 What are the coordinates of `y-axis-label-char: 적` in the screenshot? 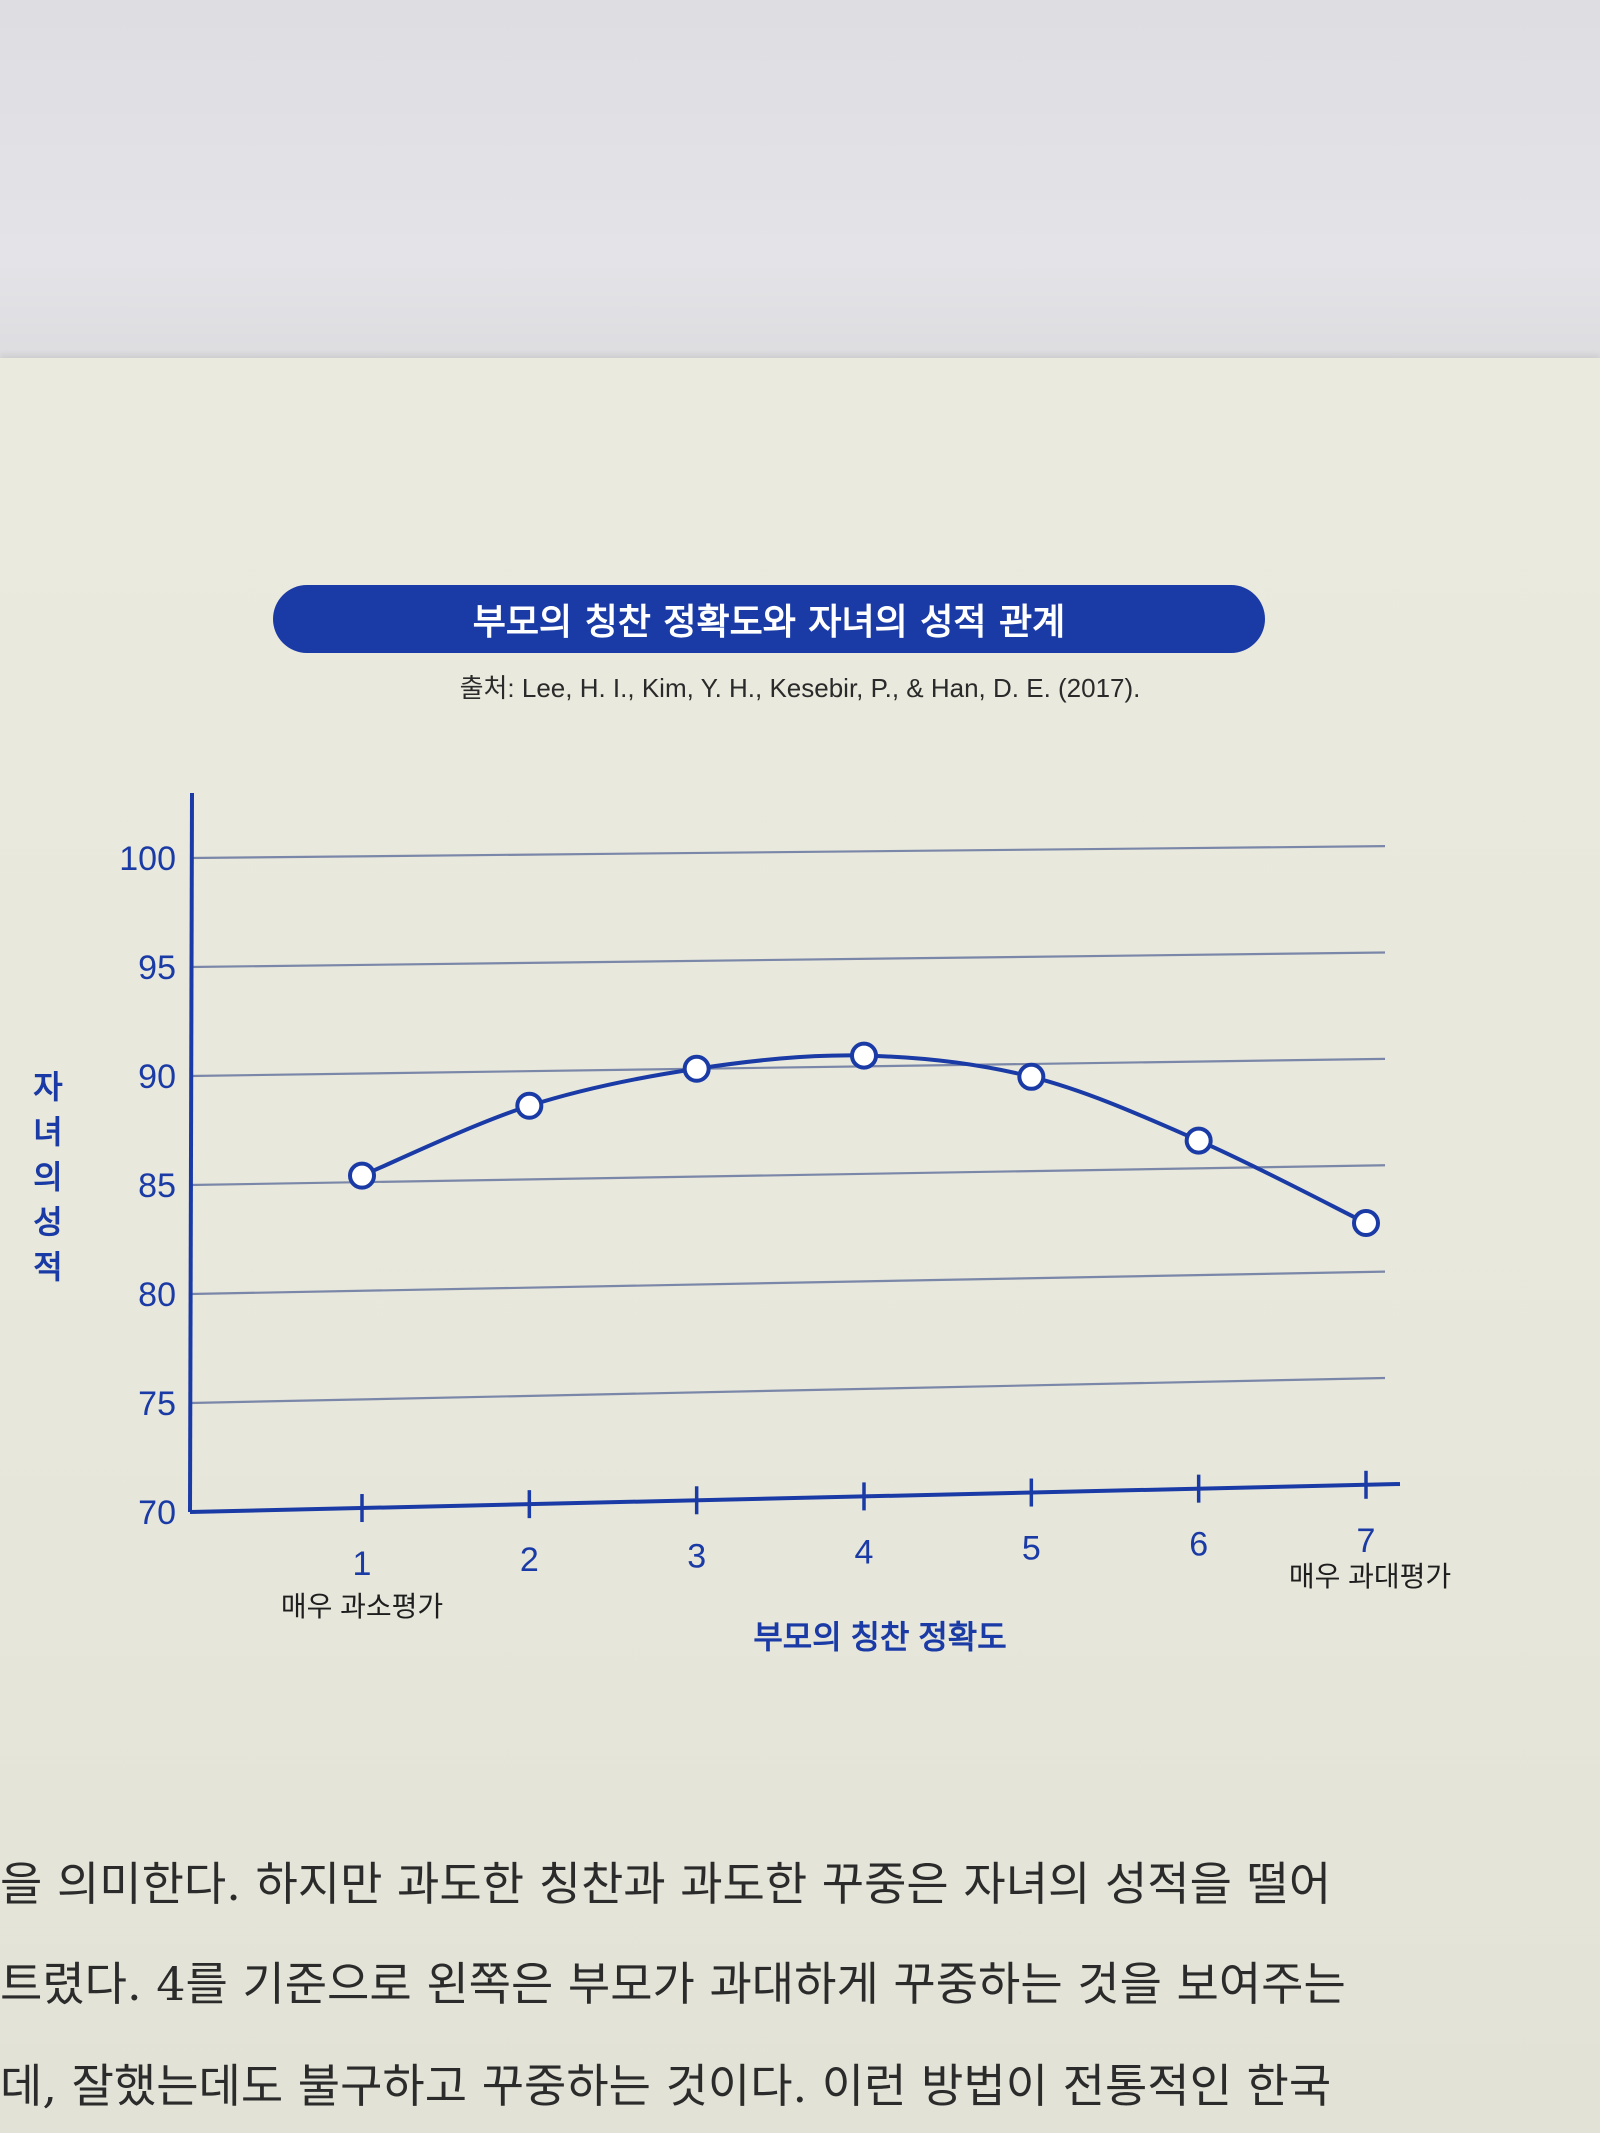 It's located at (47, 1267).